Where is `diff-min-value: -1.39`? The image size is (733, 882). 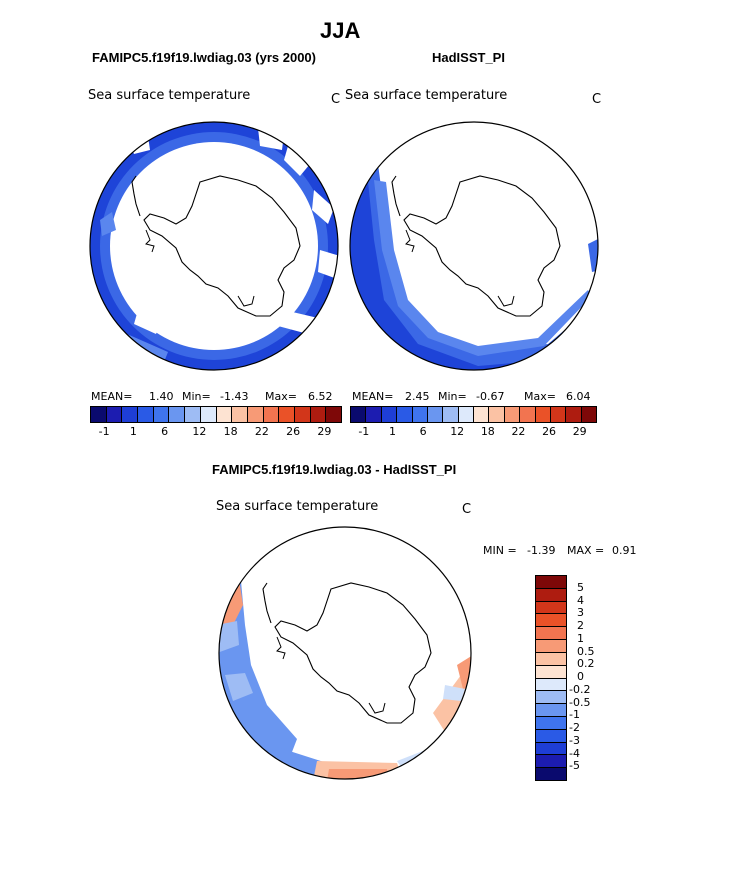
diff-min-value: -1.39 is located at coordinates (541, 550).